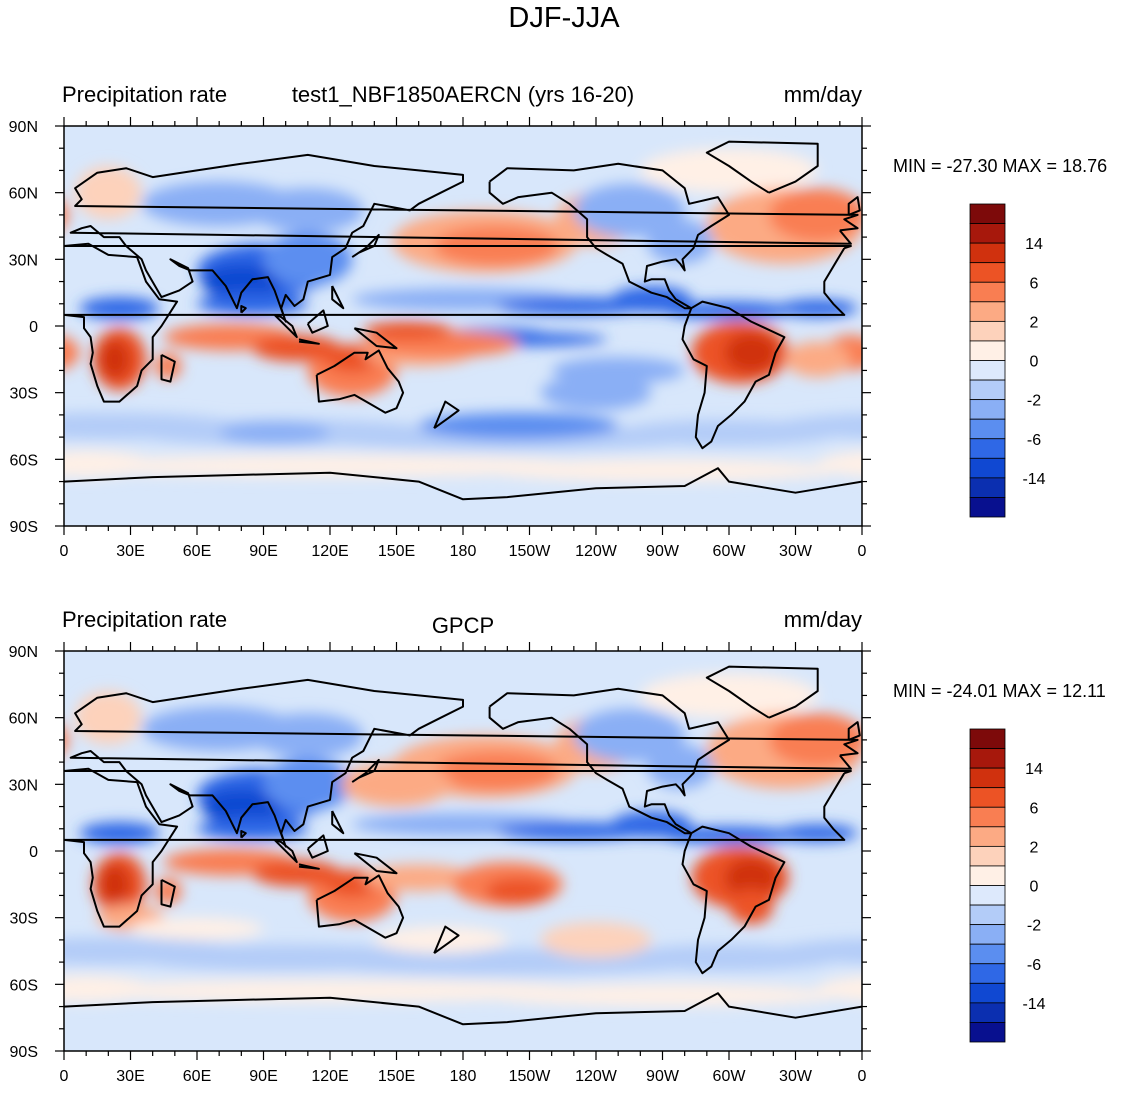  Describe the element at coordinates (823, 619) in the screenshot. I see `panel-gpcp-title-right: mm/day` at that location.